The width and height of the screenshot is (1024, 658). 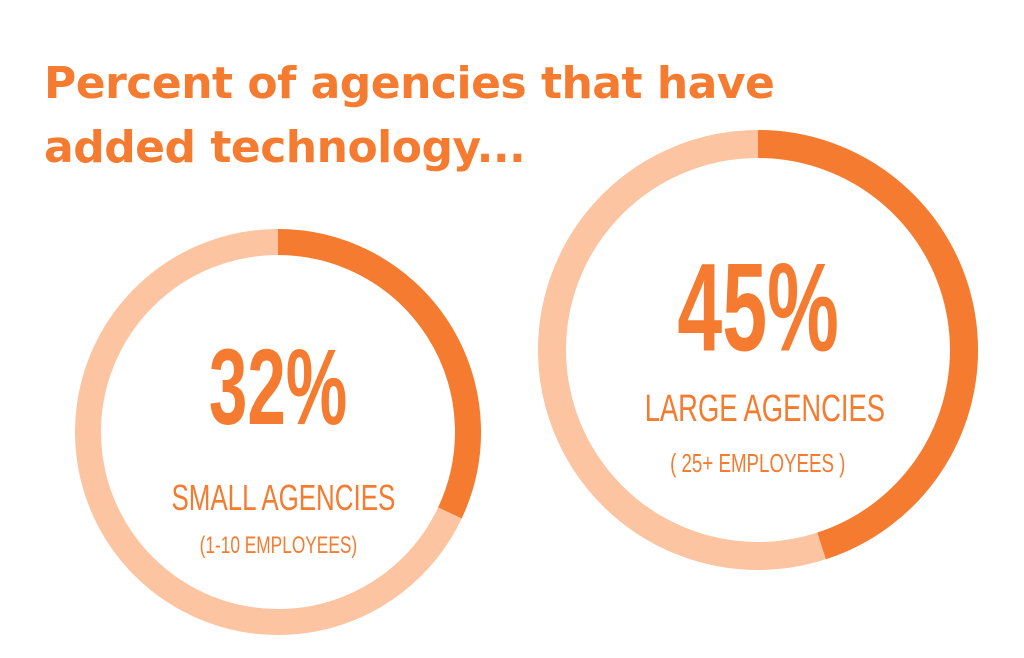 I want to click on large-agencies-sublabel: ( 25+ EMPLOYEES ), so click(x=758, y=463).